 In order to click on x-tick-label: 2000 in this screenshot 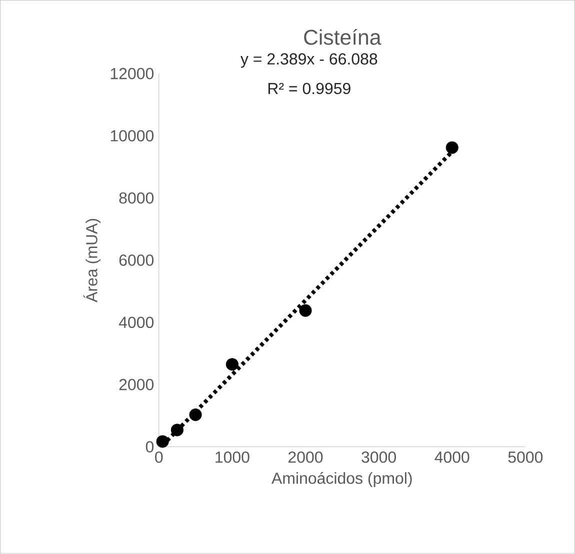, I will do `click(305, 457)`.